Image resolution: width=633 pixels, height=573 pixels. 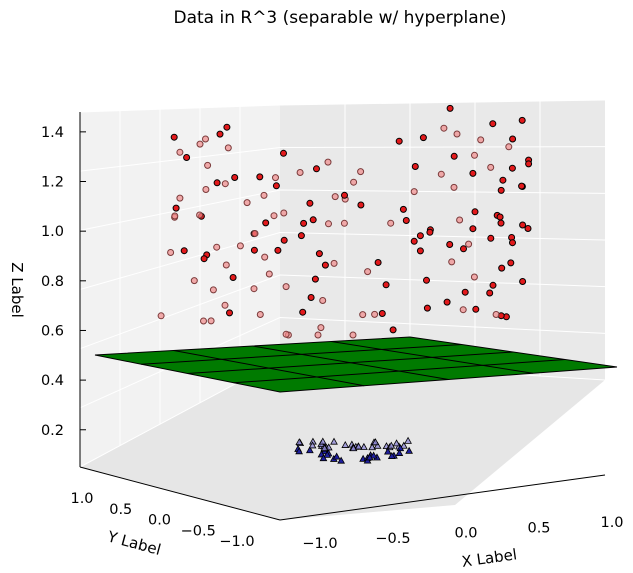 I want to click on x-tick-label: −0.5, so click(x=392, y=539).